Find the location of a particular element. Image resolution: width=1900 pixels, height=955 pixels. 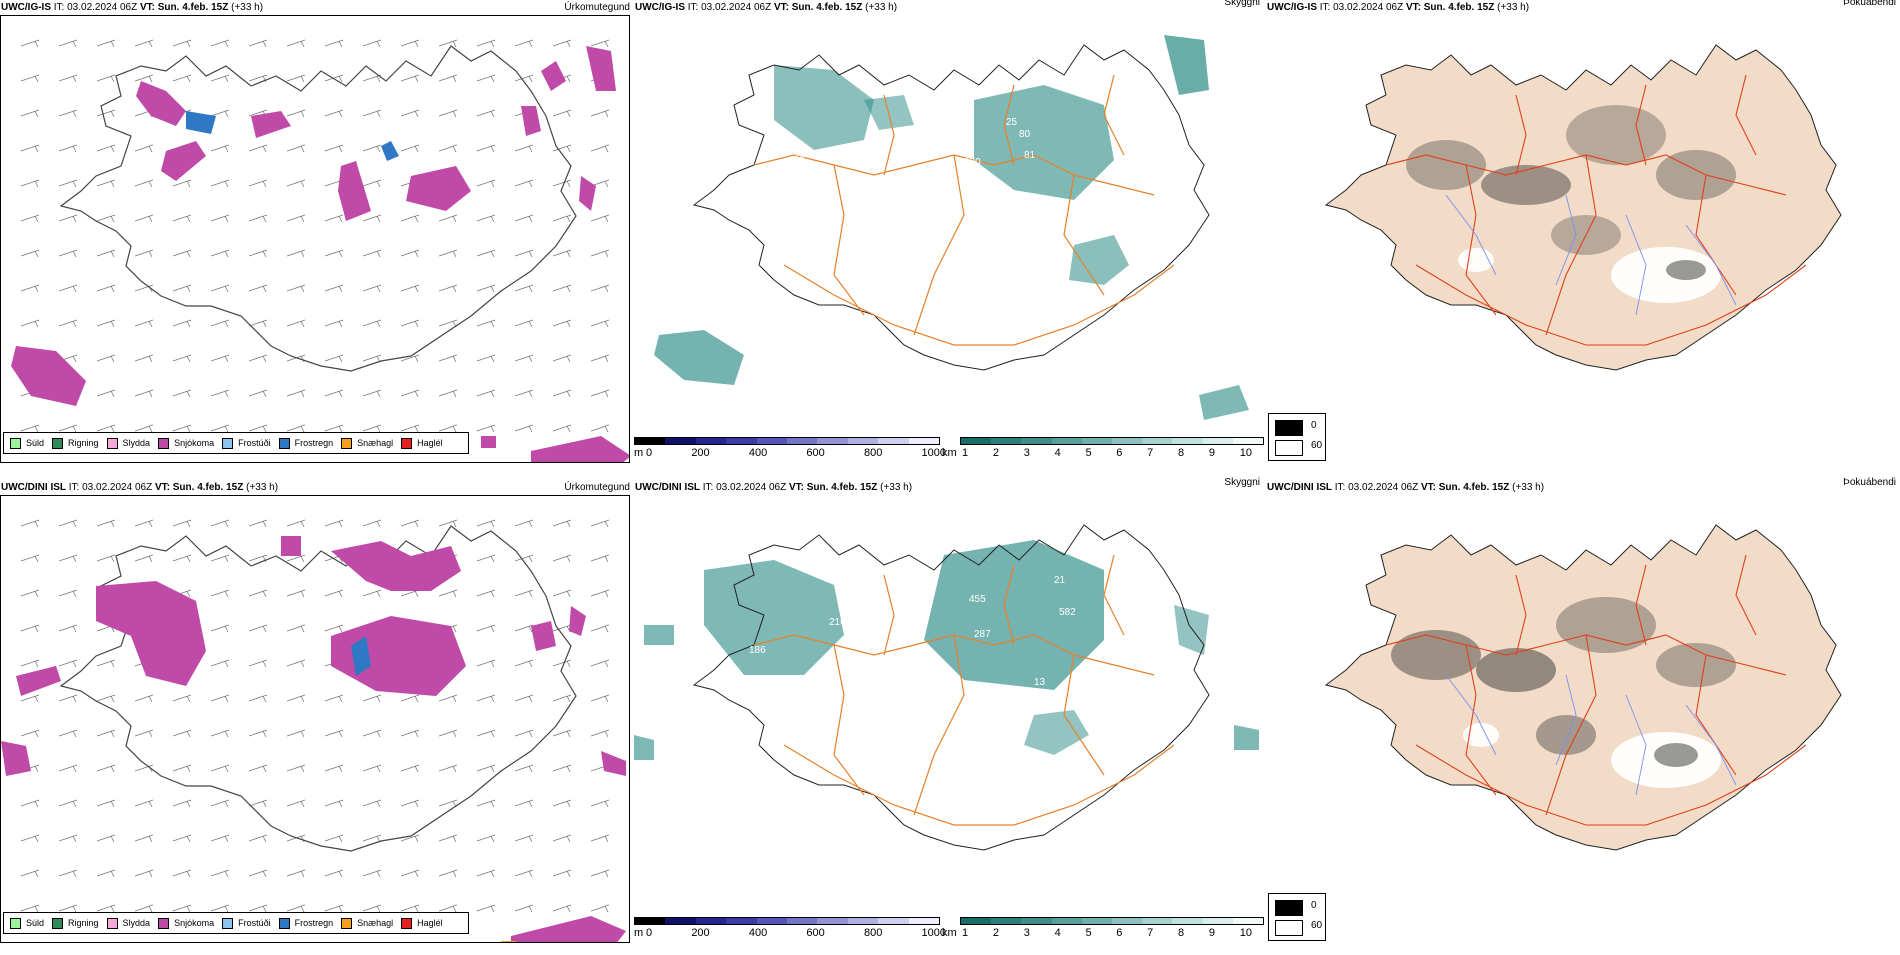

legend-label: Rigning is located at coordinates (83, 443).